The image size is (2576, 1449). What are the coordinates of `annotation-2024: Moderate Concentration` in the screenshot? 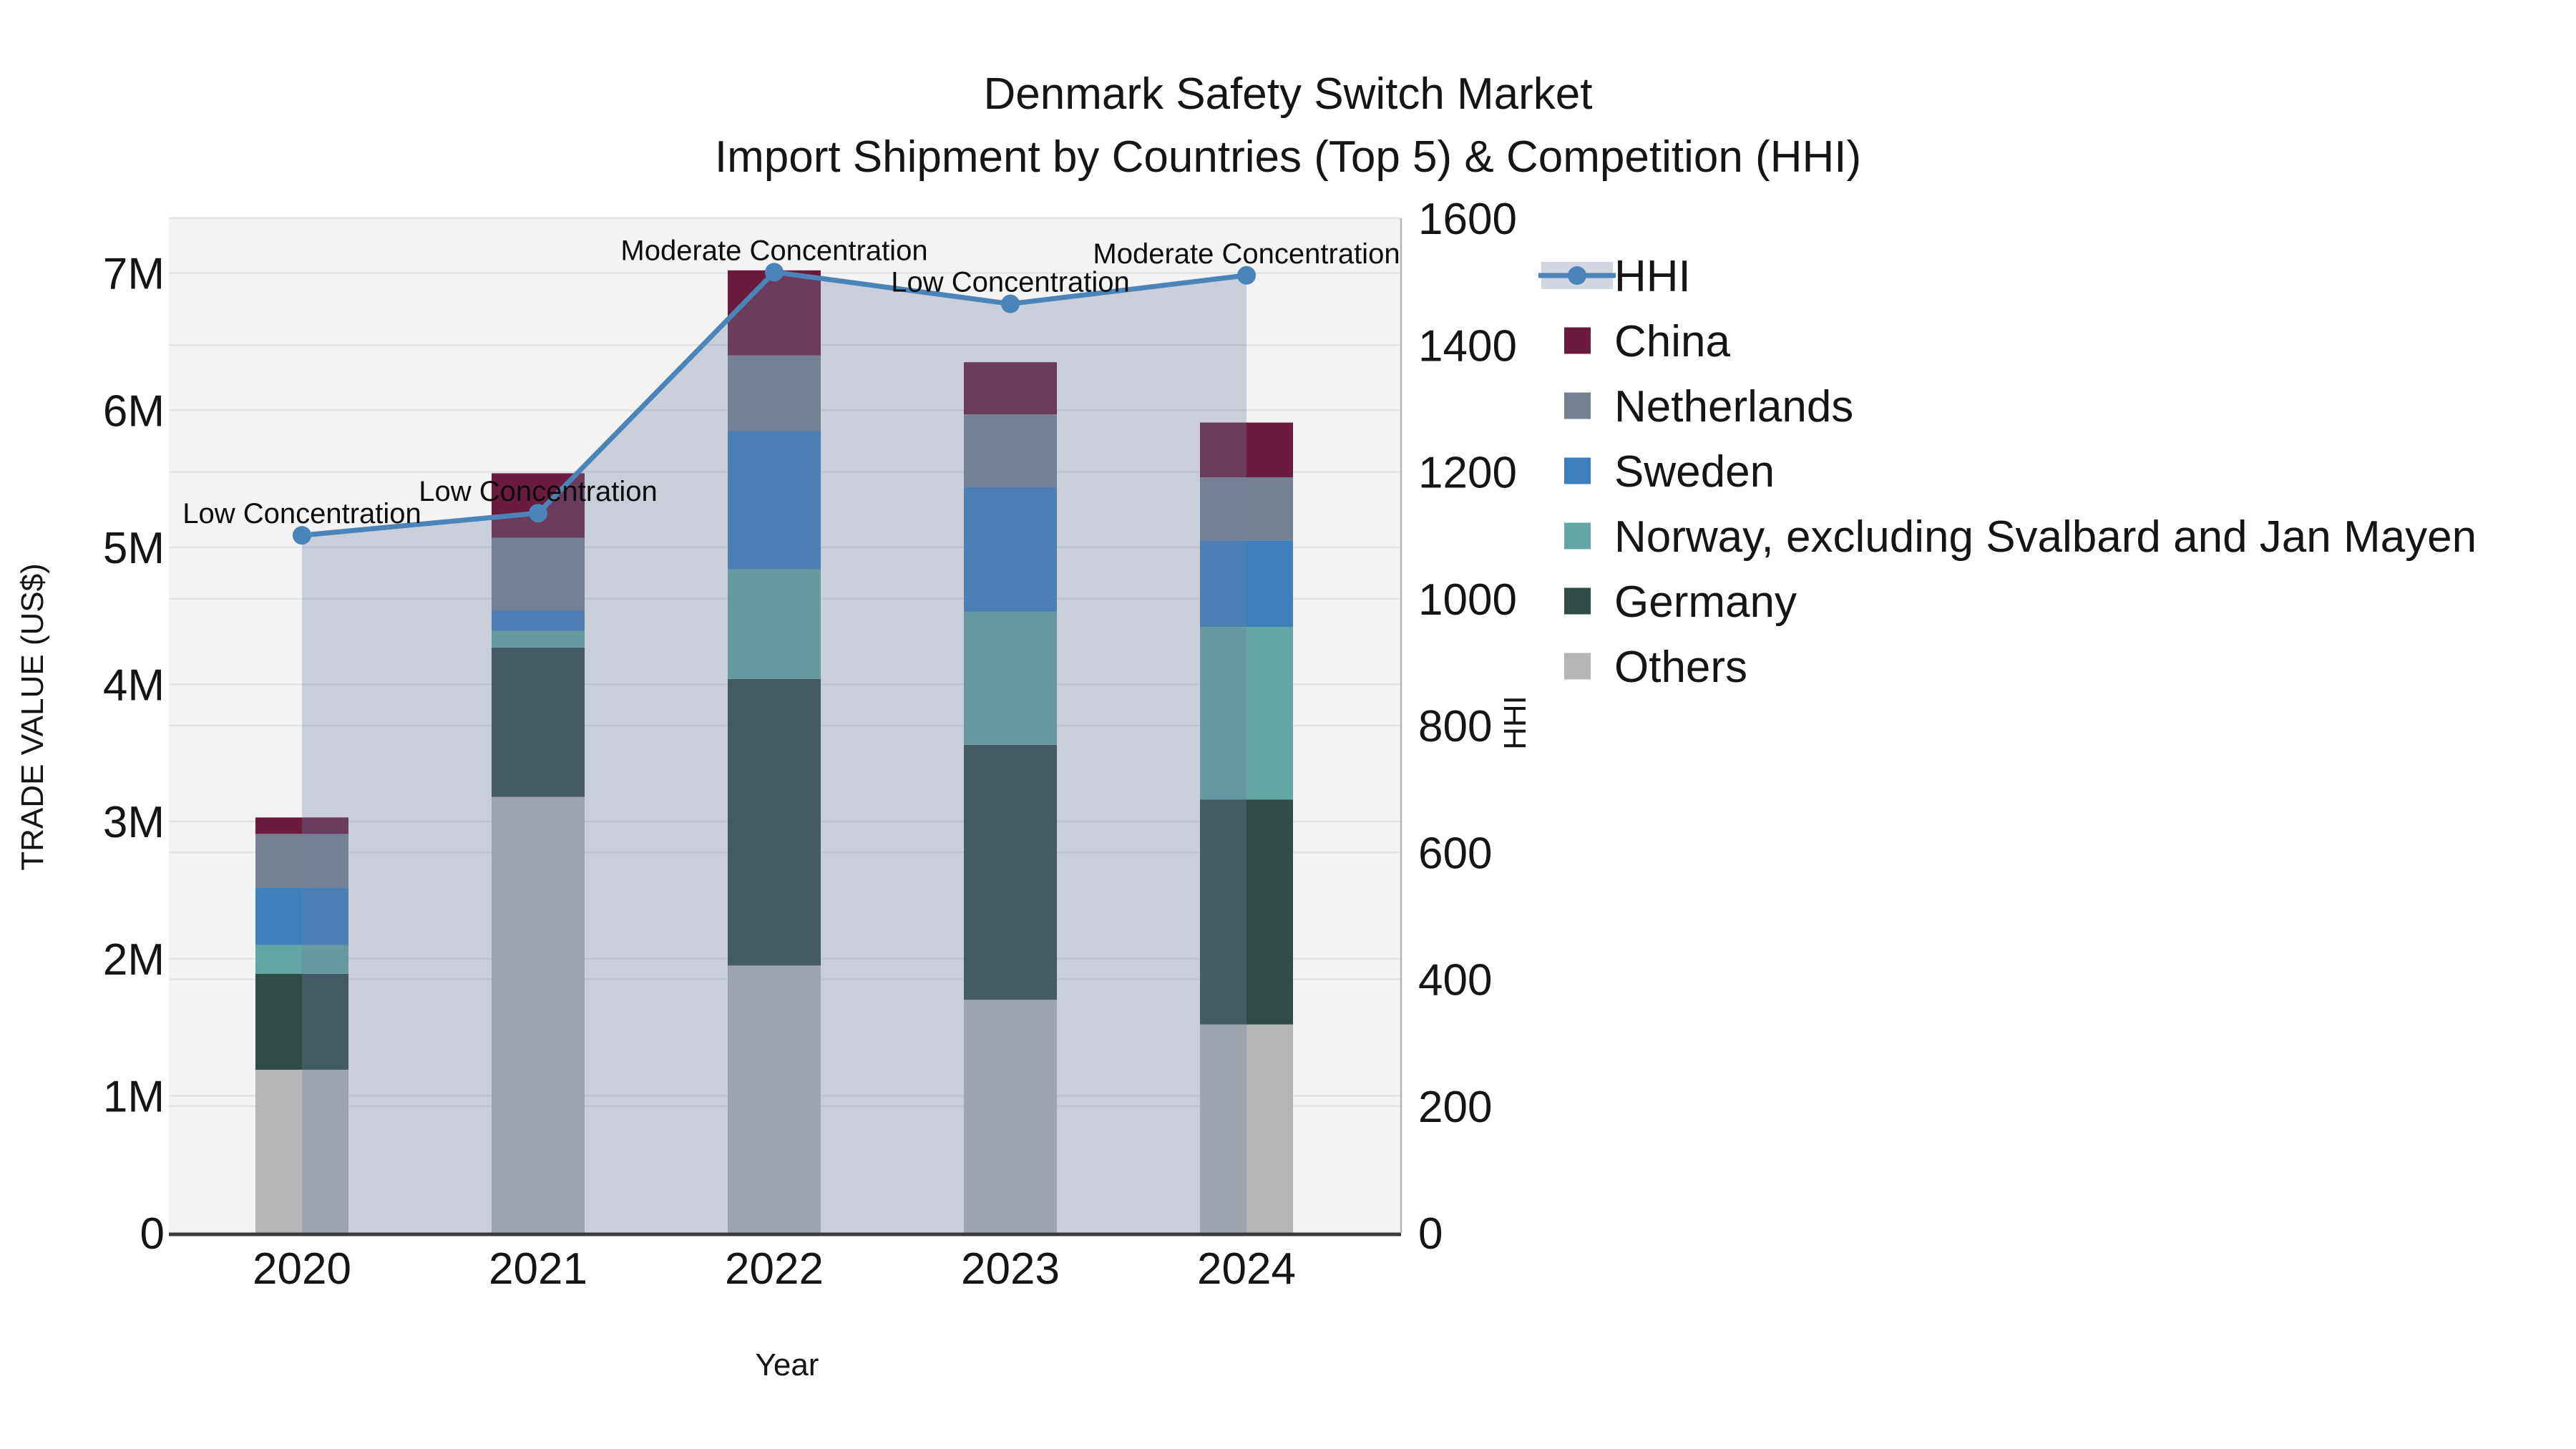 It's located at (1246, 254).